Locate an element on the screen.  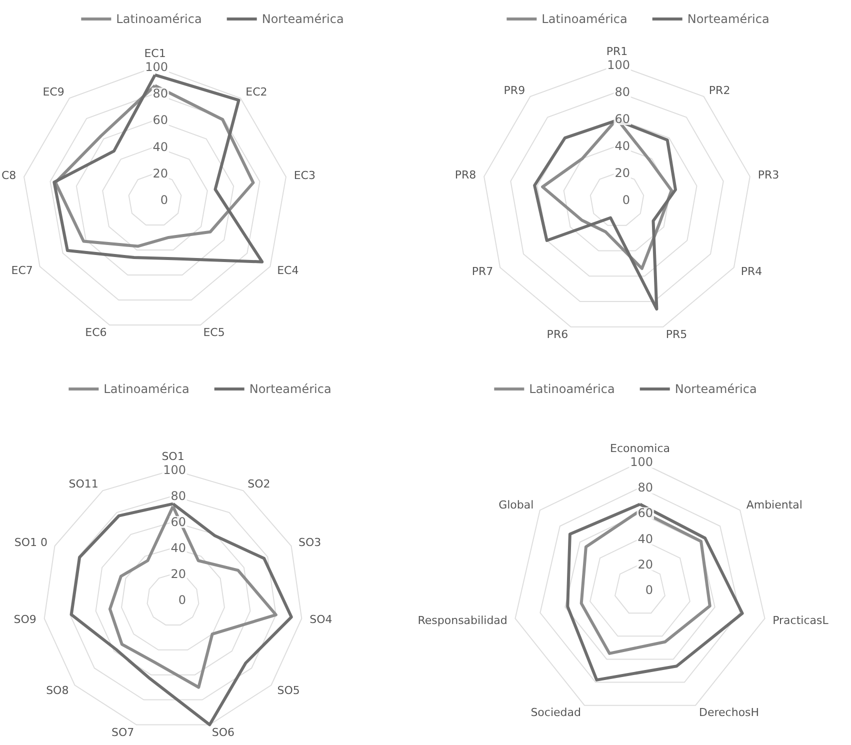
spoke-label: Global is located at coordinates (516, 505).